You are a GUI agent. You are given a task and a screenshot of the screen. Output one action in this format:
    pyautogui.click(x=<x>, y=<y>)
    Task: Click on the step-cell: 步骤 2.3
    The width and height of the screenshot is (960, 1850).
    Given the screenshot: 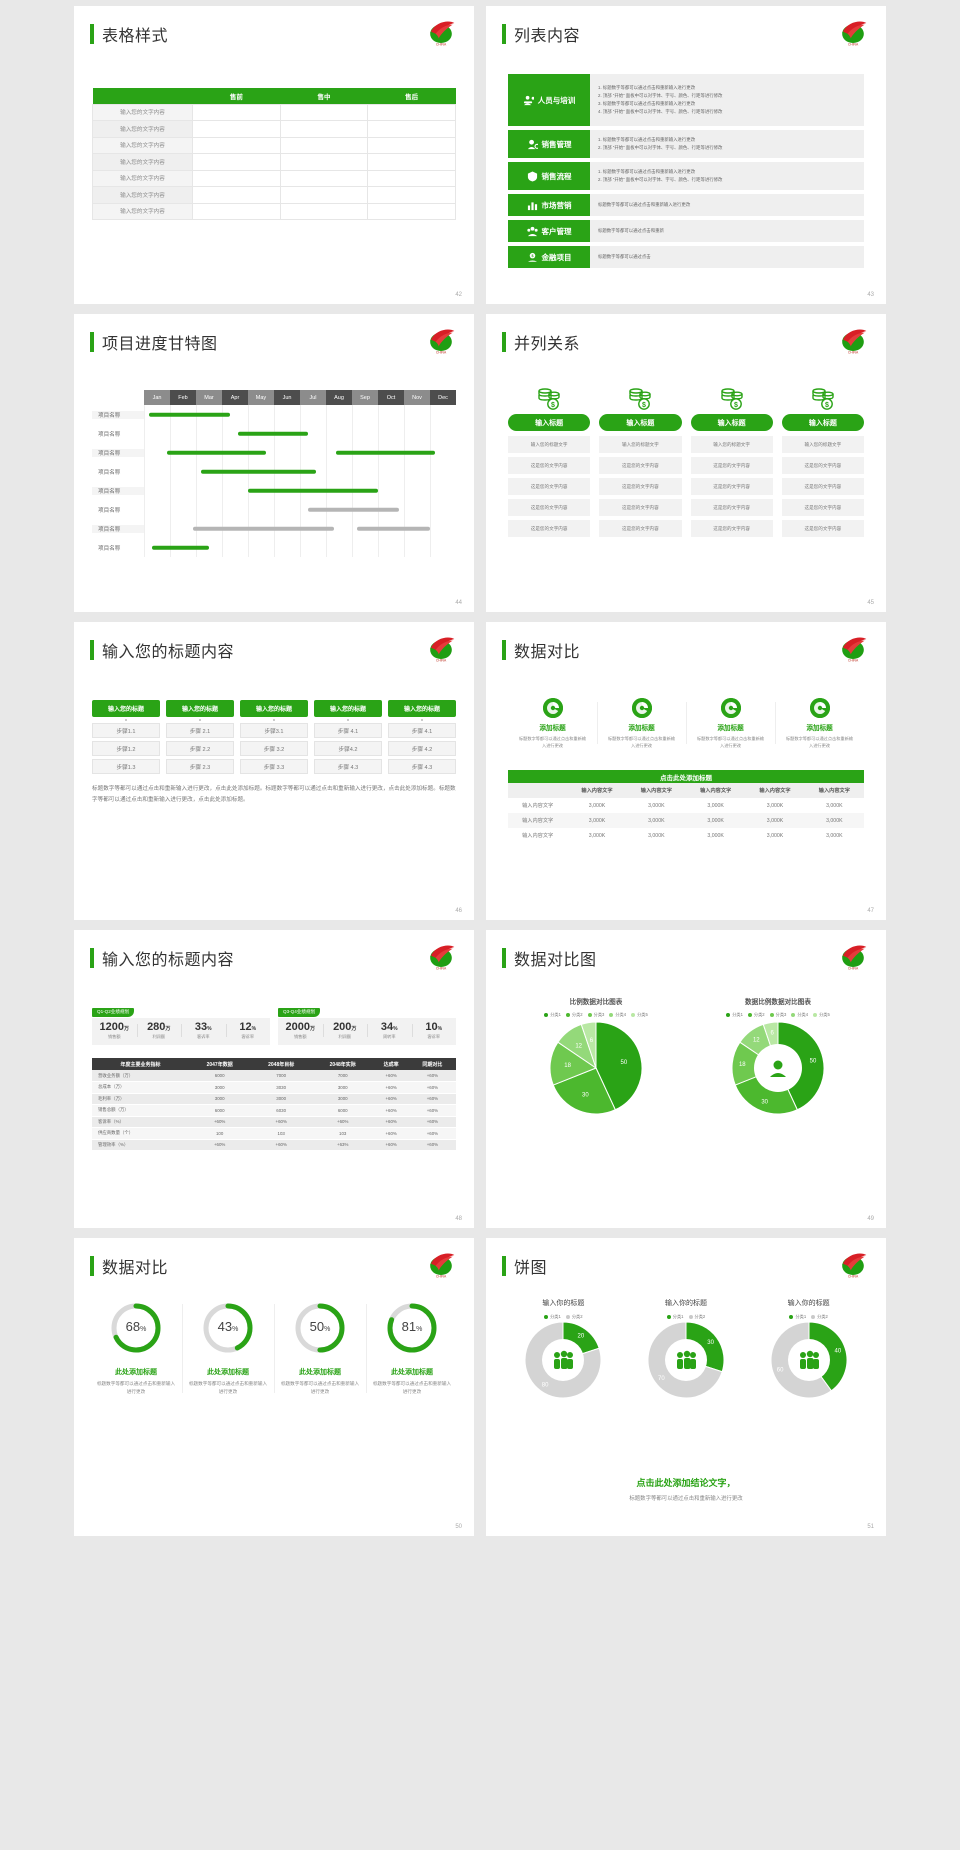 What is the action you would take?
    pyautogui.click(x=200, y=766)
    